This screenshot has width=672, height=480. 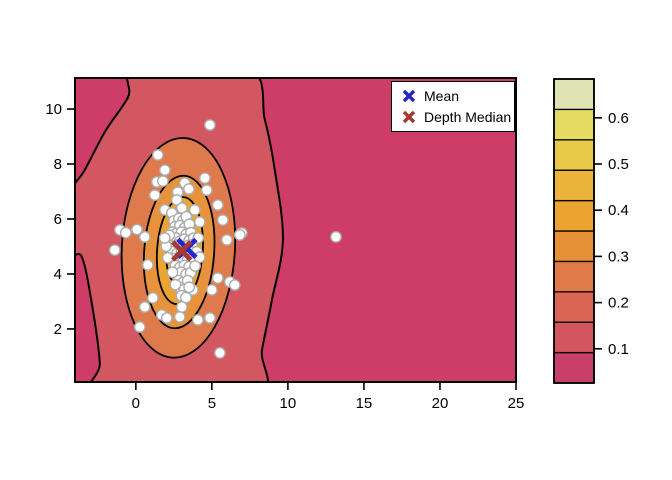 I want to click on x-axis-tick-label: 10, so click(x=288, y=403).